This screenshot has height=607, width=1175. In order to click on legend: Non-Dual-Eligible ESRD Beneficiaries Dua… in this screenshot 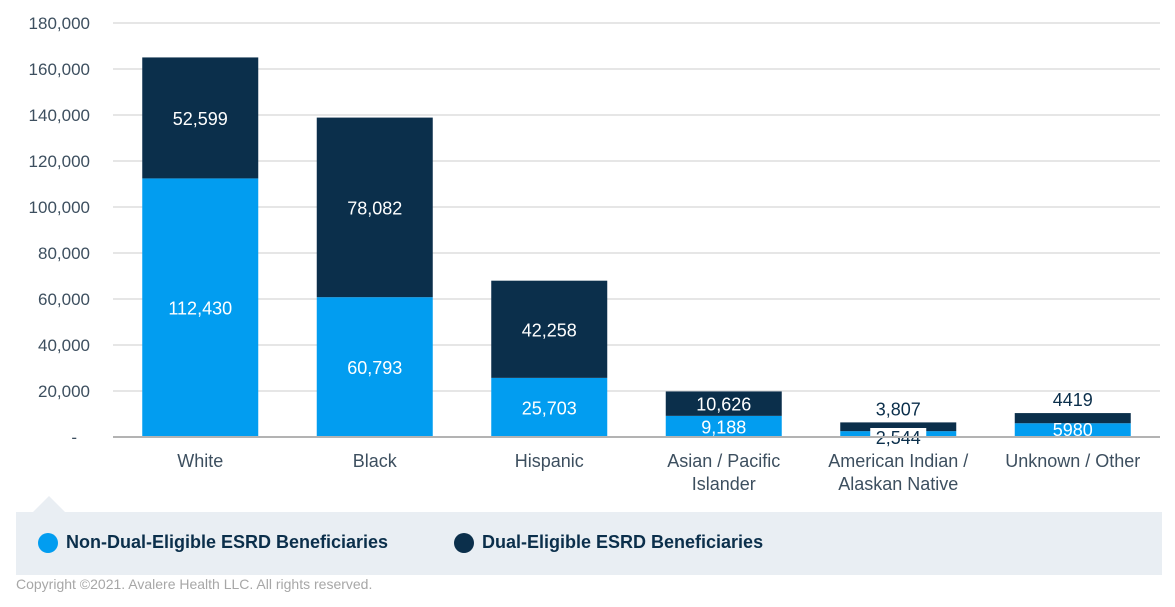, I will do `click(589, 543)`.